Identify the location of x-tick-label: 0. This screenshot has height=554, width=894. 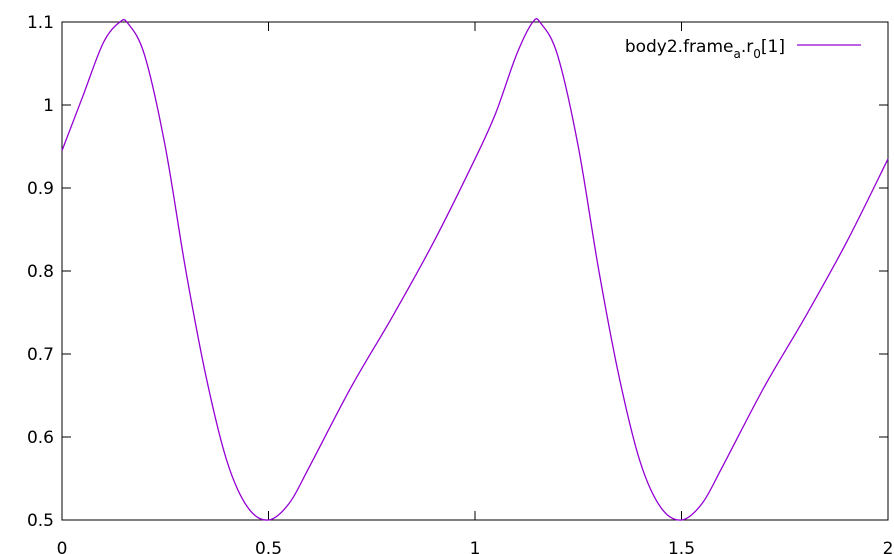
(62, 546).